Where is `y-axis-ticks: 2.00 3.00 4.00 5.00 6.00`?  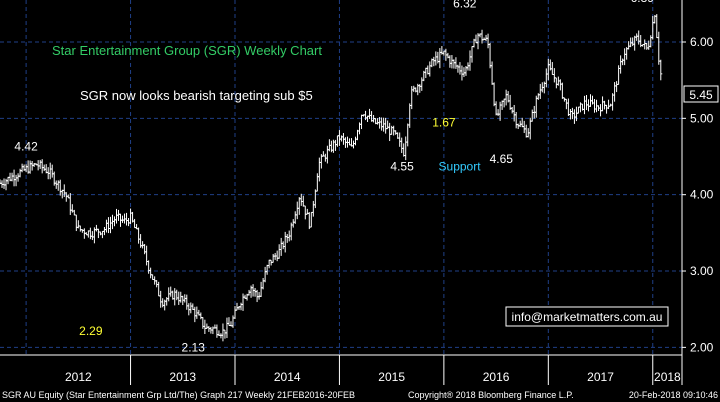 y-axis-ticks: 2.00 3.00 4.00 5.00 6.00 is located at coordinates (698, 194).